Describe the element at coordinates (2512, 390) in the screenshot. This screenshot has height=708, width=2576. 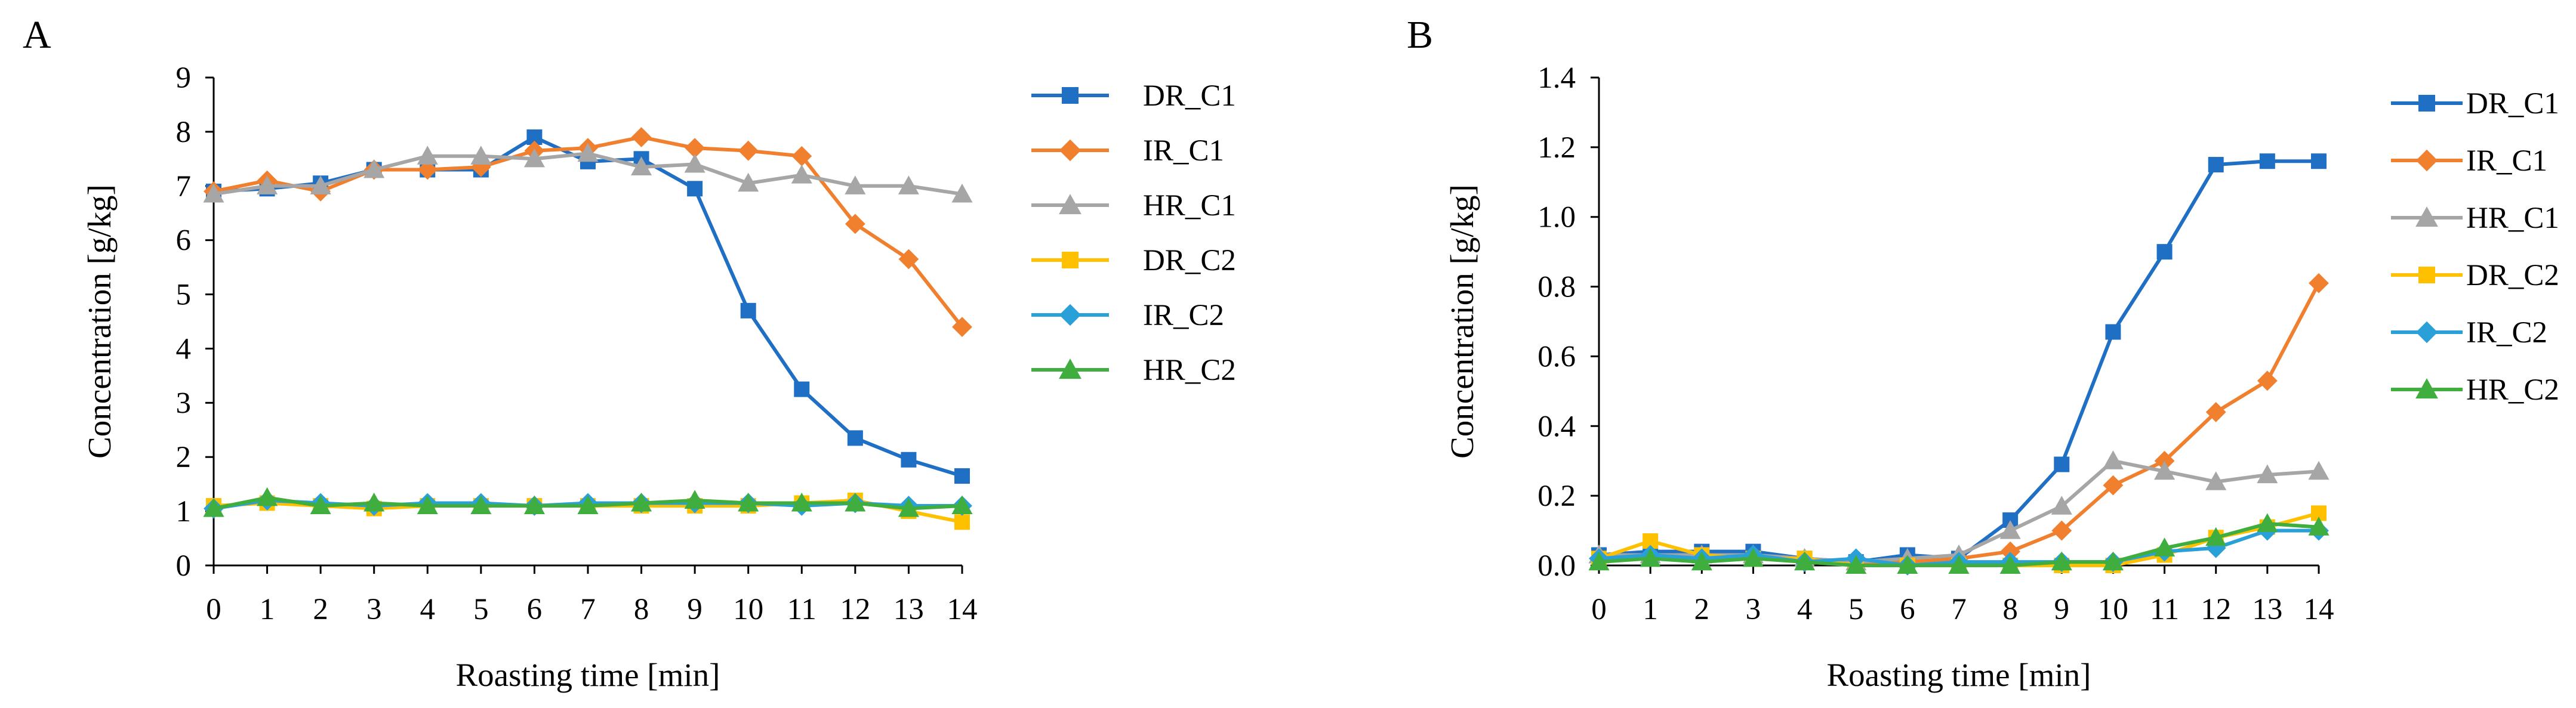
I see `chart-b-series-hr-c2-legend-label: HR_C2` at that location.